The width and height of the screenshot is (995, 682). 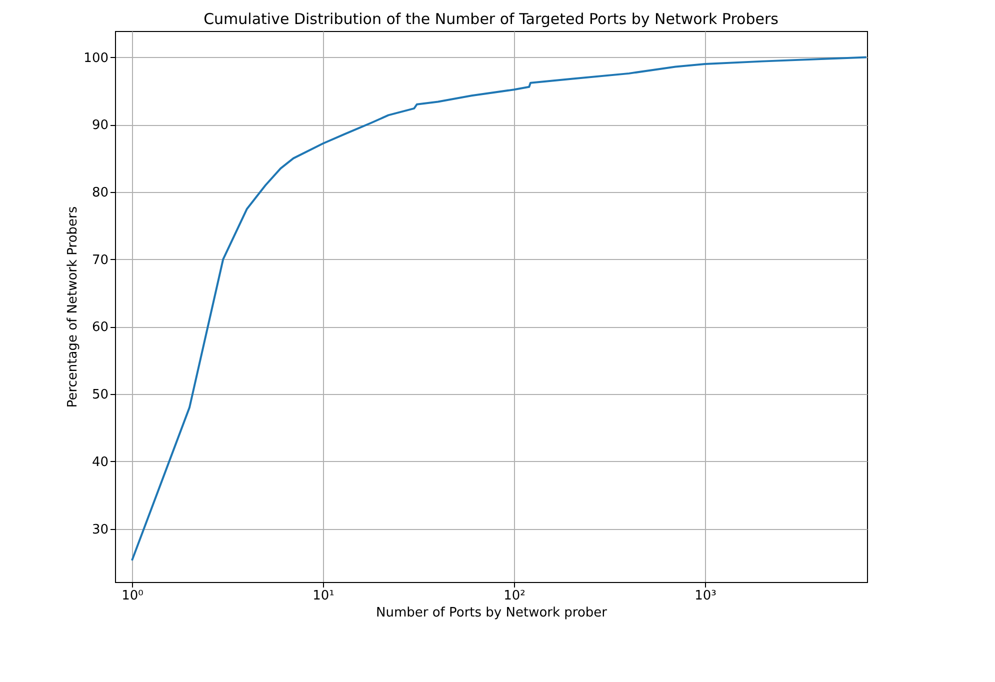 I want to click on x-tick-label: 10⁰, so click(x=133, y=596).